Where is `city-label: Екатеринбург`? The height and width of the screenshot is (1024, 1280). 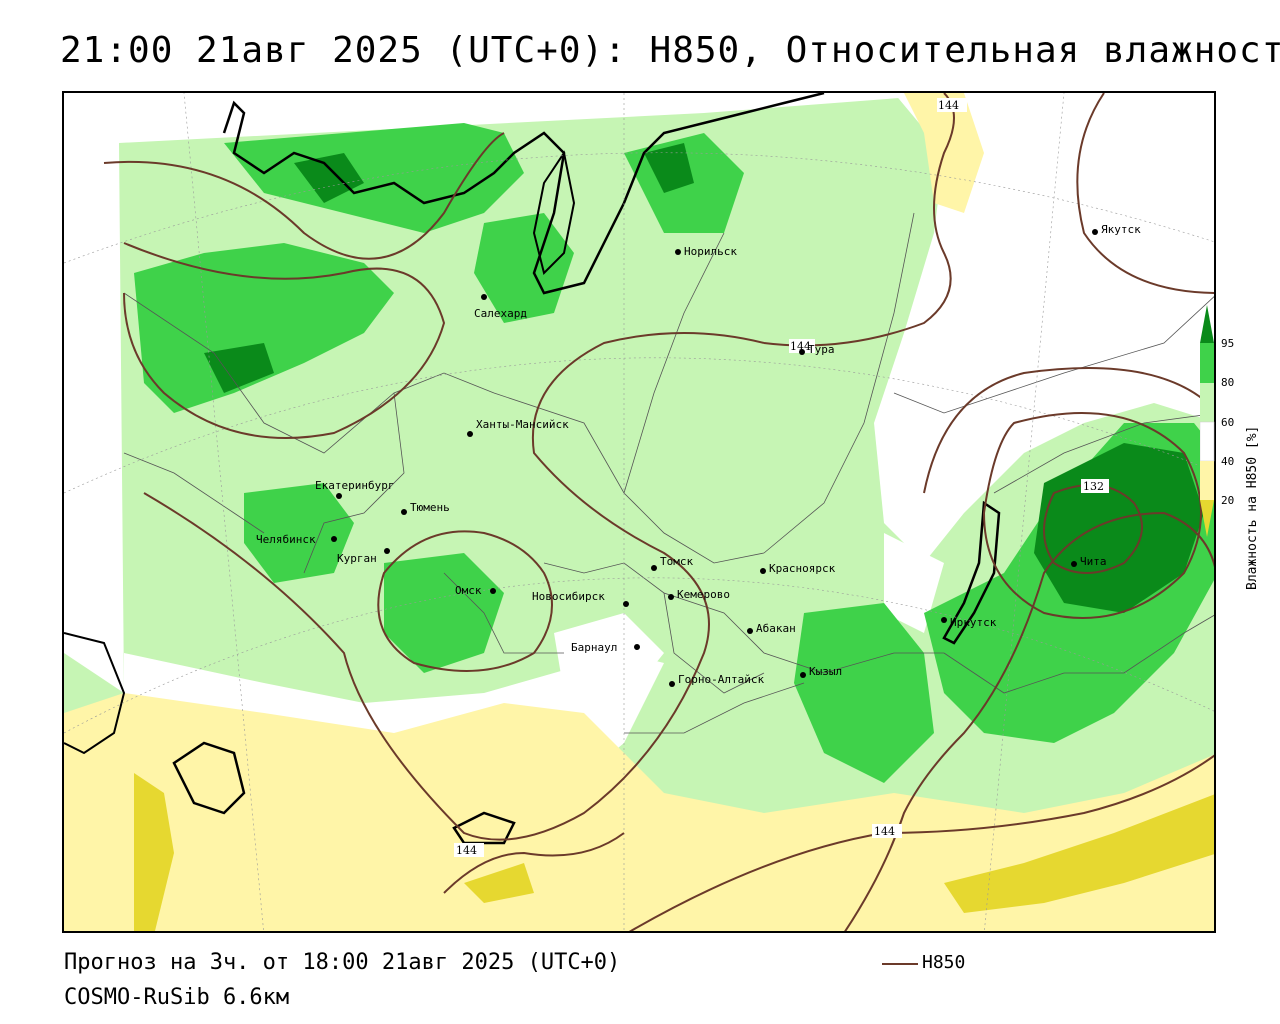 city-label: Екатеринбург is located at coordinates (354, 485).